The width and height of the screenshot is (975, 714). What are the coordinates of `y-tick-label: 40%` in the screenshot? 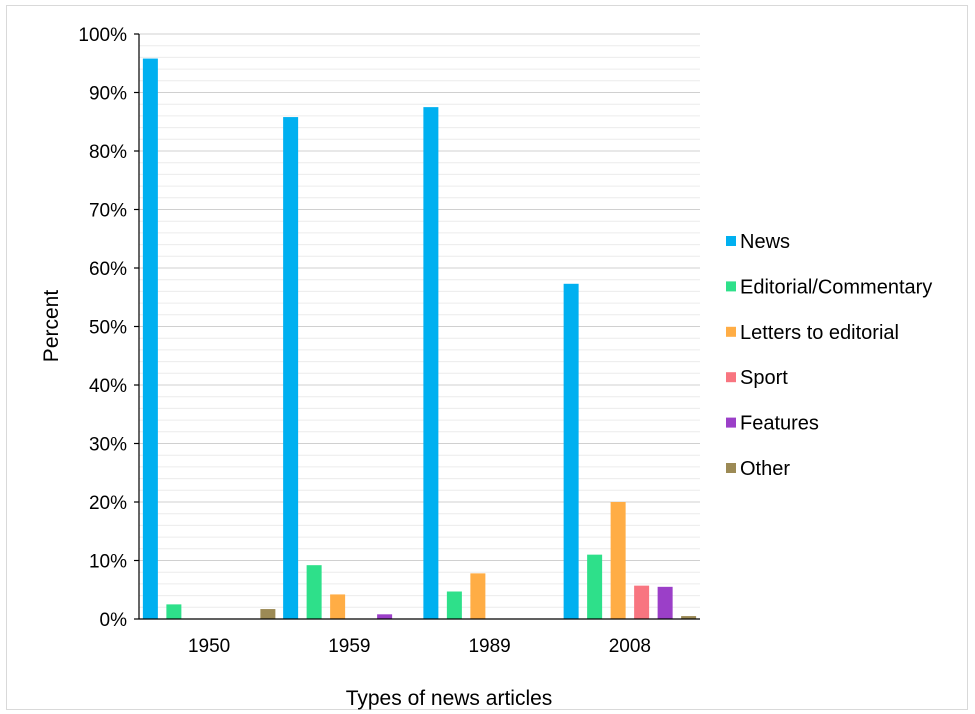 It's located at (108, 386).